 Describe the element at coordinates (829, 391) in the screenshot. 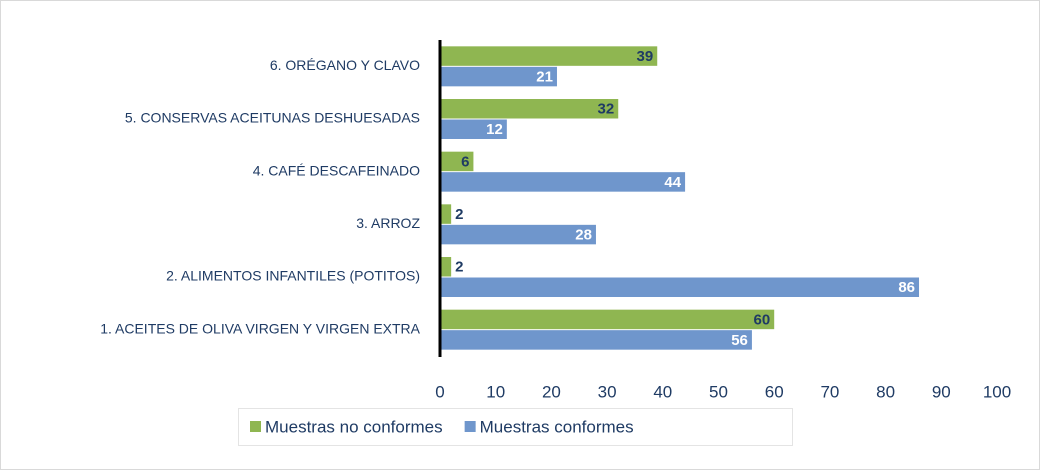

I see `x-tick-label: 70` at that location.